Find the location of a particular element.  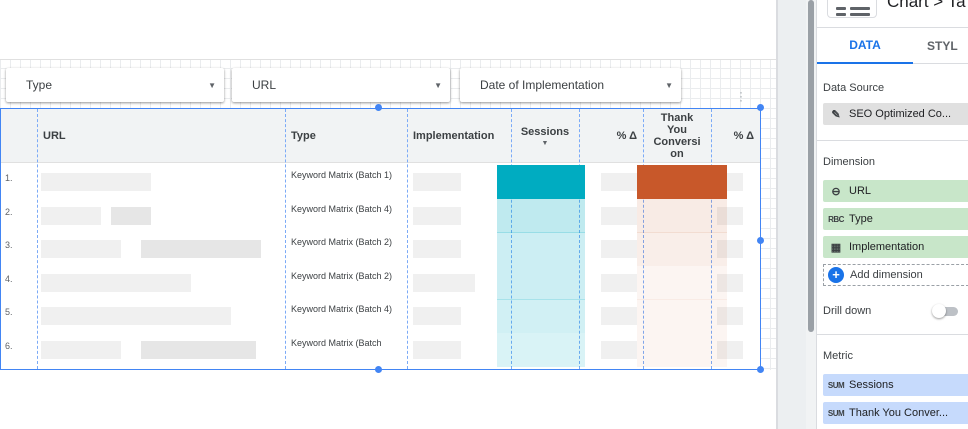

dimension-chip-implementation: ▦ Implementation is located at coordinates (895, 247).